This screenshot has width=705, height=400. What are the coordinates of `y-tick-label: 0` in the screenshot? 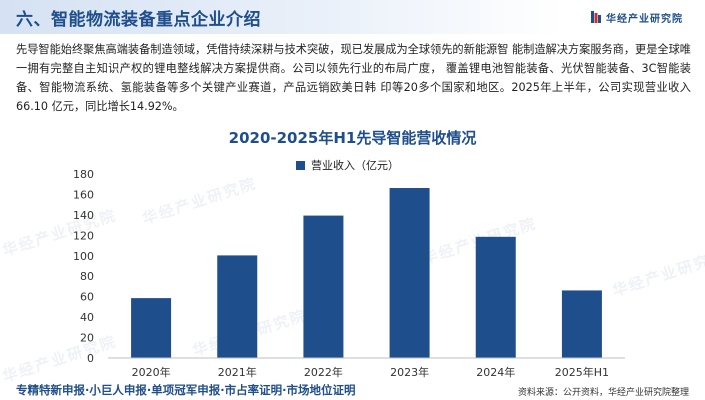 It's located at (90, 358).